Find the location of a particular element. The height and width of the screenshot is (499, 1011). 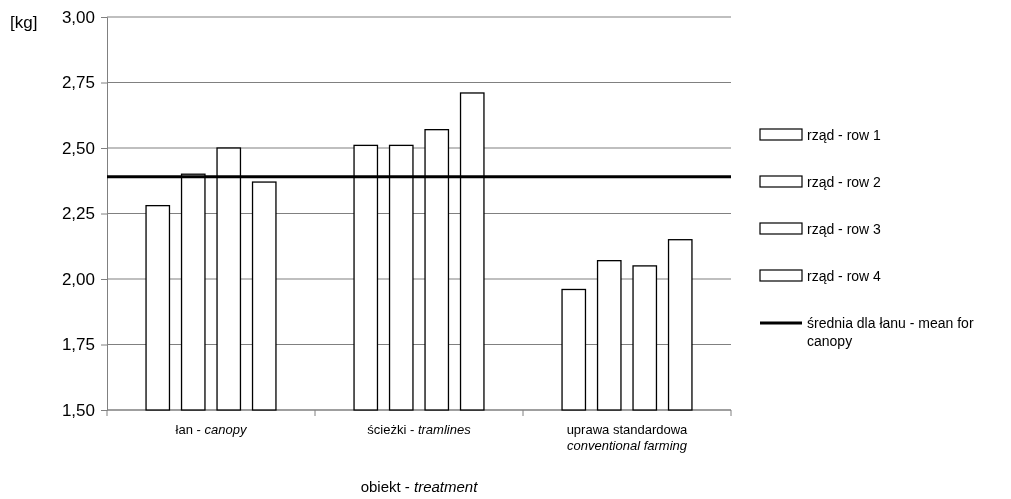

x-axis-title: obiekt - treatment is located at coordinates (419, 486).